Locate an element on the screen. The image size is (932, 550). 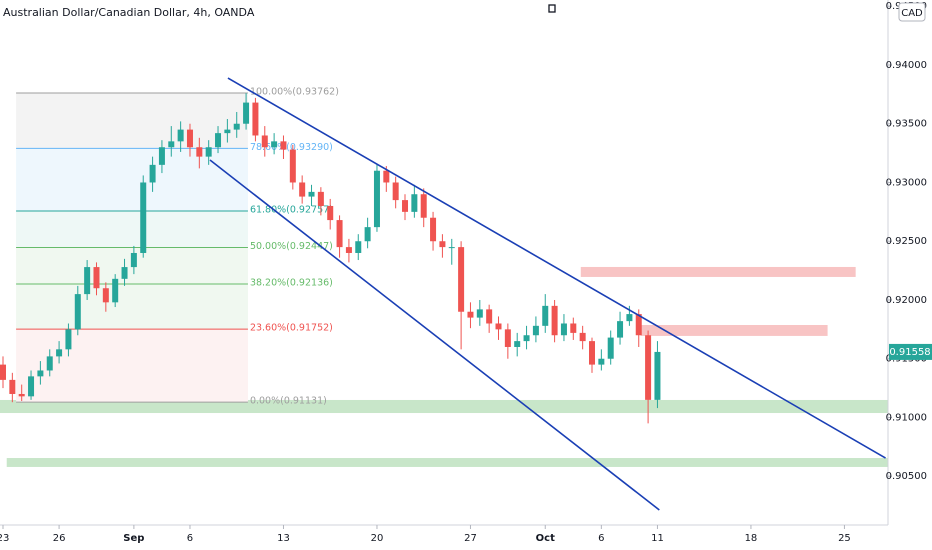
y-tick-label: 0.92000 is located at coordinates (906, 300).